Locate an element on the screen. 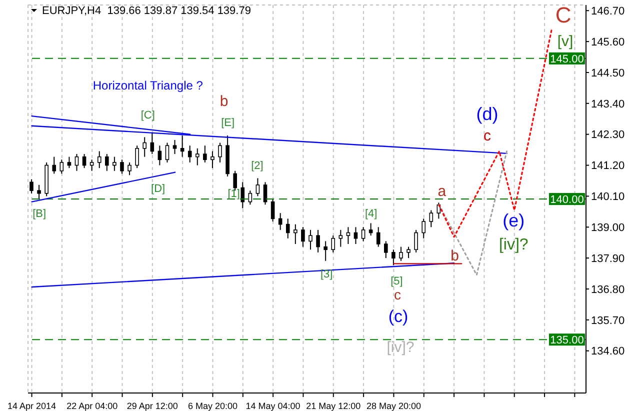  annotation: C is located at coordinates (563, 15).